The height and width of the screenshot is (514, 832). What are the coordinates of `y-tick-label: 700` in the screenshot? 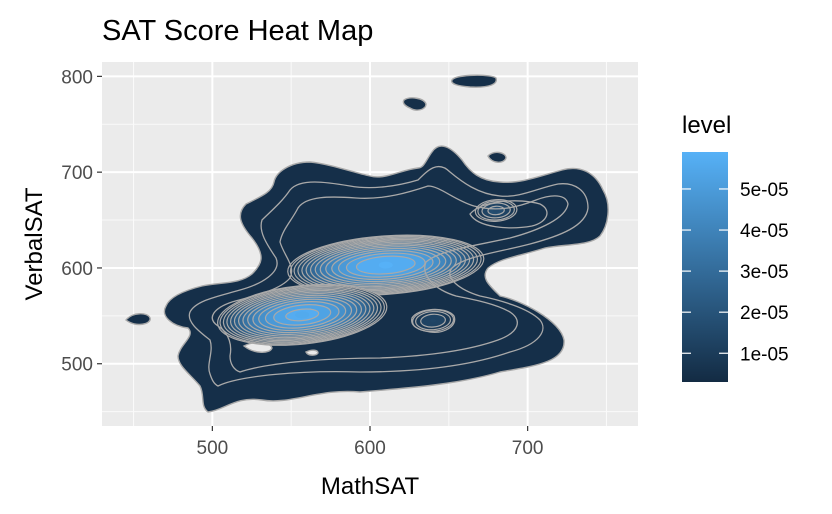 It's located at (77, 173).